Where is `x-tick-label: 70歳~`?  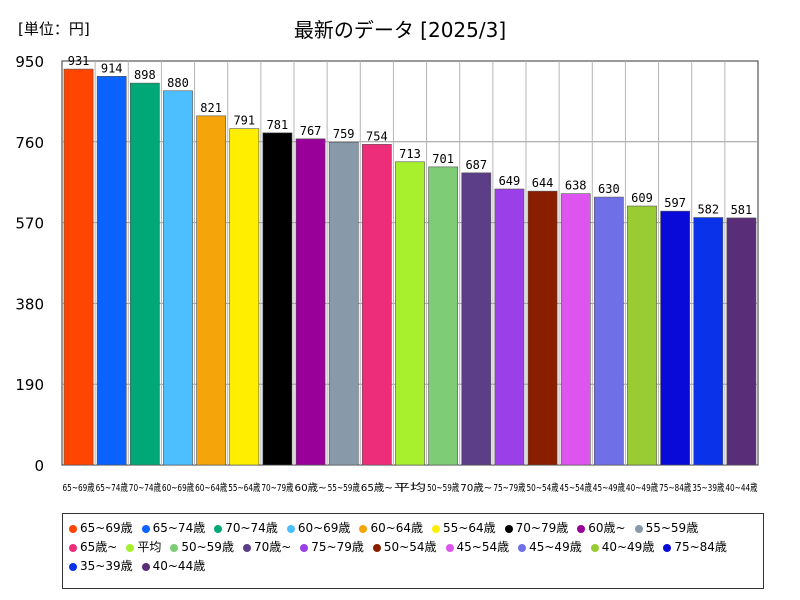
x-tick-label: 70歳~ is located at coordinates (476, 488).